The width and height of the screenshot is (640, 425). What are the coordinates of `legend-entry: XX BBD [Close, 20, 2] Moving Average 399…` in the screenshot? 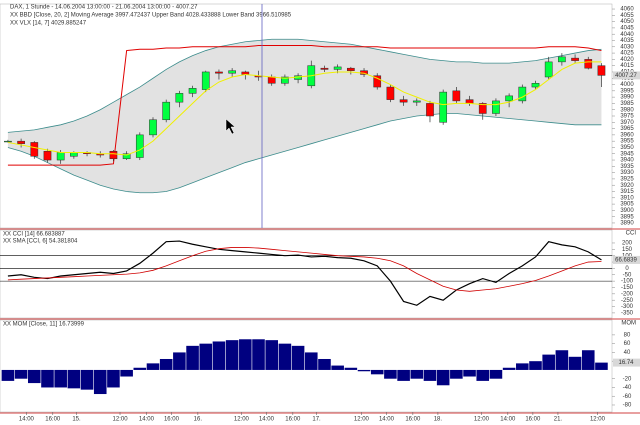 It's located at (151, 16).